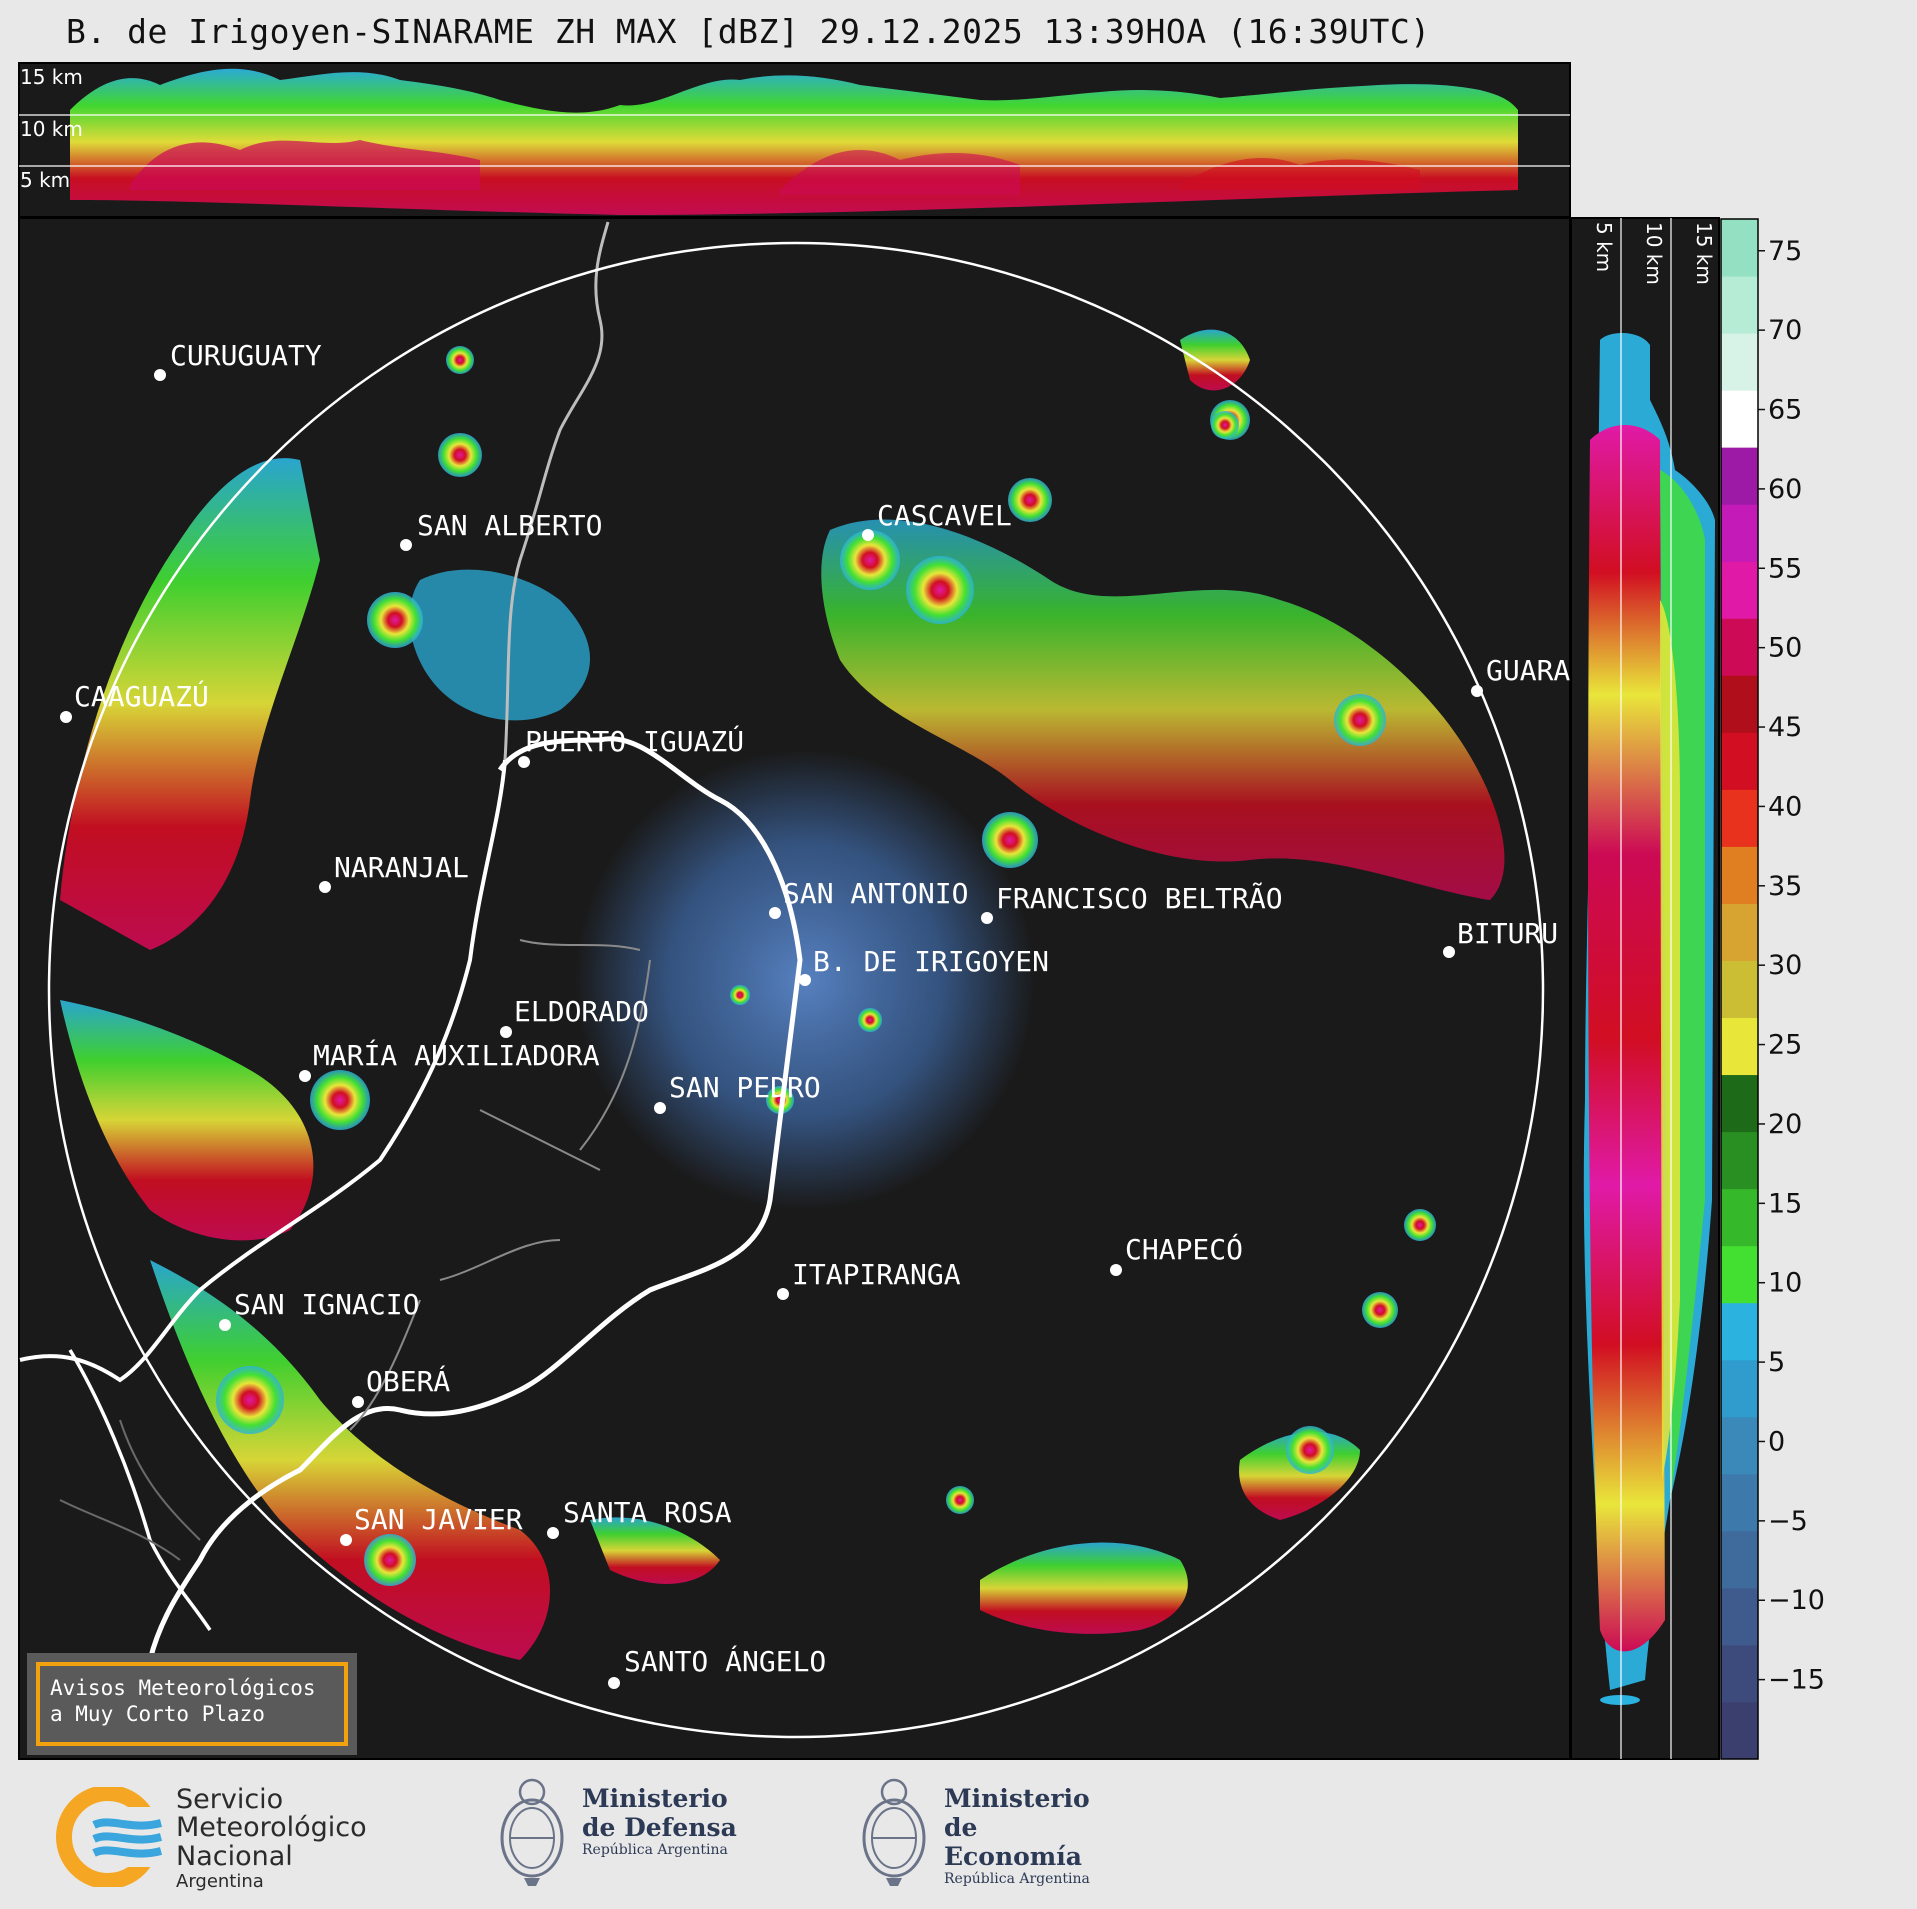  What do you see at coordinates (931, 961) in the screenshot?
I see `place-label-b-de-irigoyen: B. DE IRIGOYEN` at bounding box center [931, 961].